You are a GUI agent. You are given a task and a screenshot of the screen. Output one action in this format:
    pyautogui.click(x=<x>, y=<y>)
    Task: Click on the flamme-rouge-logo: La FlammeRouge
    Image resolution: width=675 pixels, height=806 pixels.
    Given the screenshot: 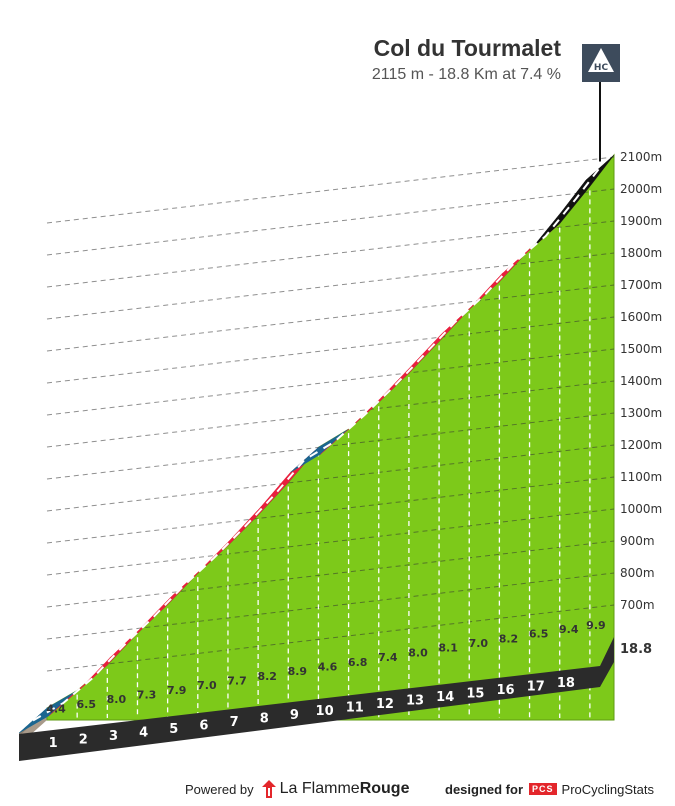 What is the action you would take?
    pyautogui.click(x=345, y=789)
    